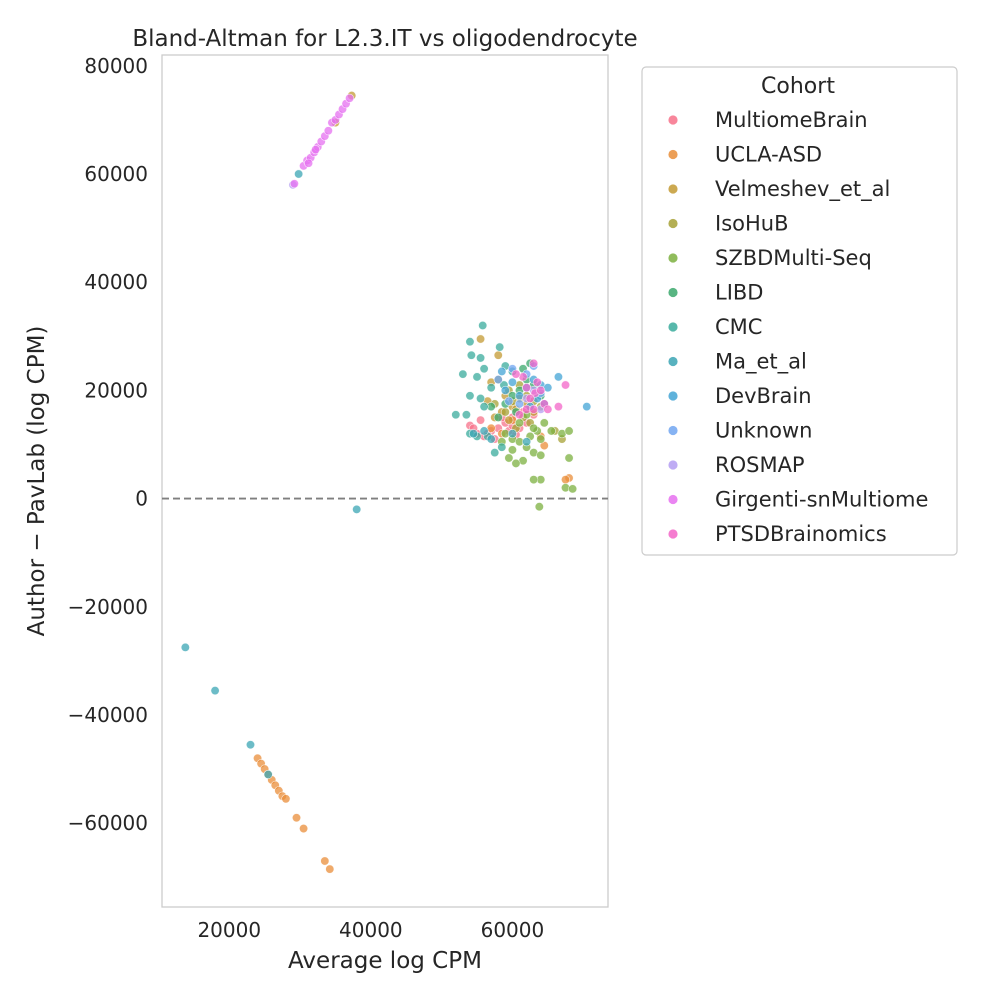 The width and height of the screenshot is (1000, 1000). What do you see at coordinates (513, 930) in the screenshot?
I see `x-tick-label: 60000` at bounding box center [513, 930].